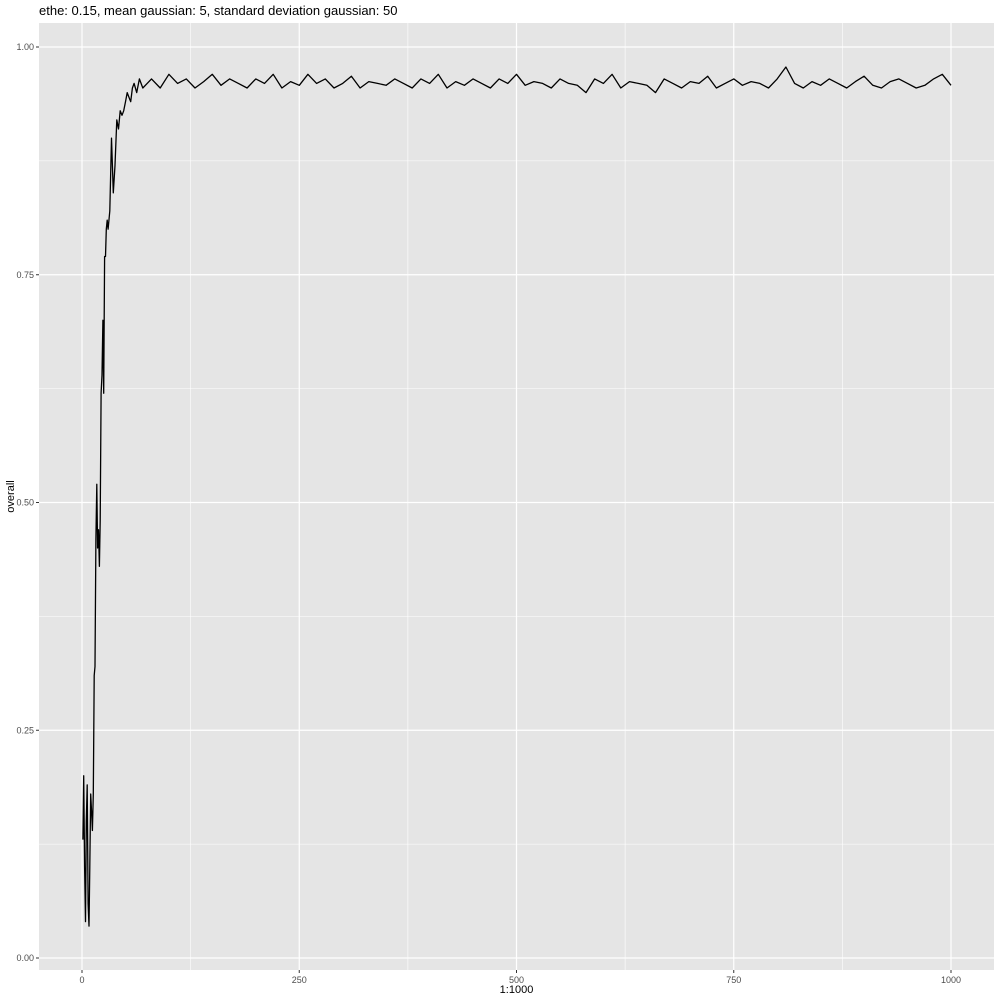  What do you see at coordinates (25, 730) in the screenshot?
I see `y-tick-label: 0.25` at bounding box center [25, 730].